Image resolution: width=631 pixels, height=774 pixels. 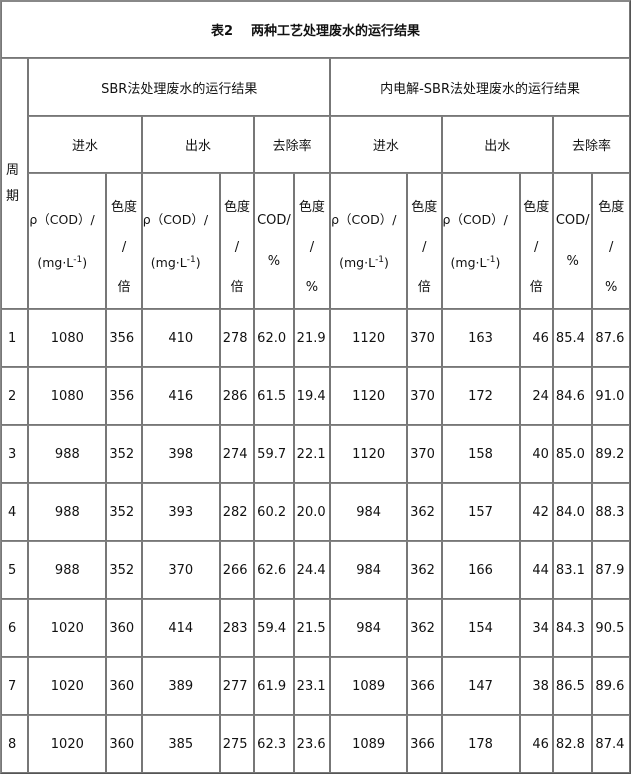 I want to click on value-cell: 86.5, so click(x=572, y=686).